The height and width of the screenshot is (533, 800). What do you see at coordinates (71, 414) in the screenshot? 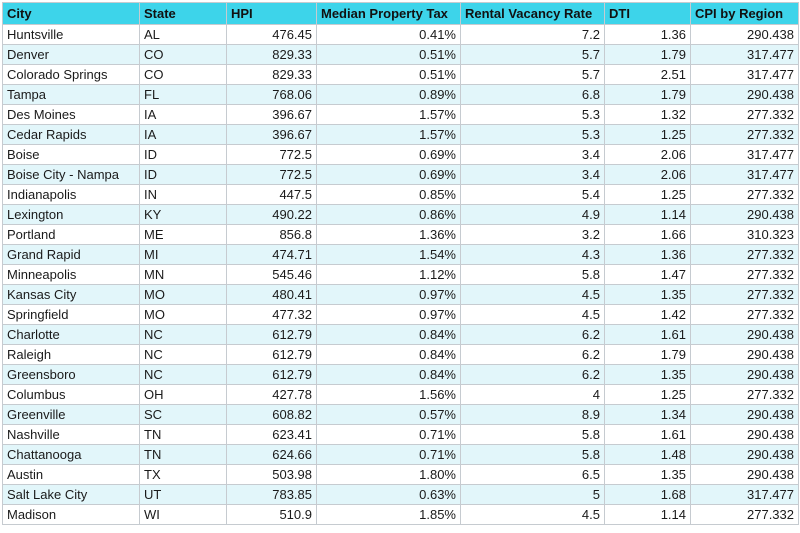
I see `city-cell: Greenville` at bounding box center [71, 414].